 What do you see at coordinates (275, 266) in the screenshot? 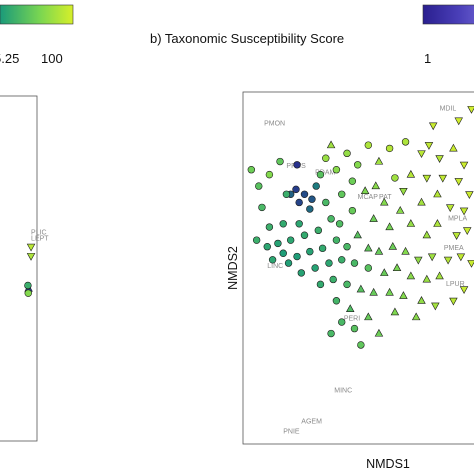
I see `panel-b-species-label: LINC` at bounding box center [275, 266].